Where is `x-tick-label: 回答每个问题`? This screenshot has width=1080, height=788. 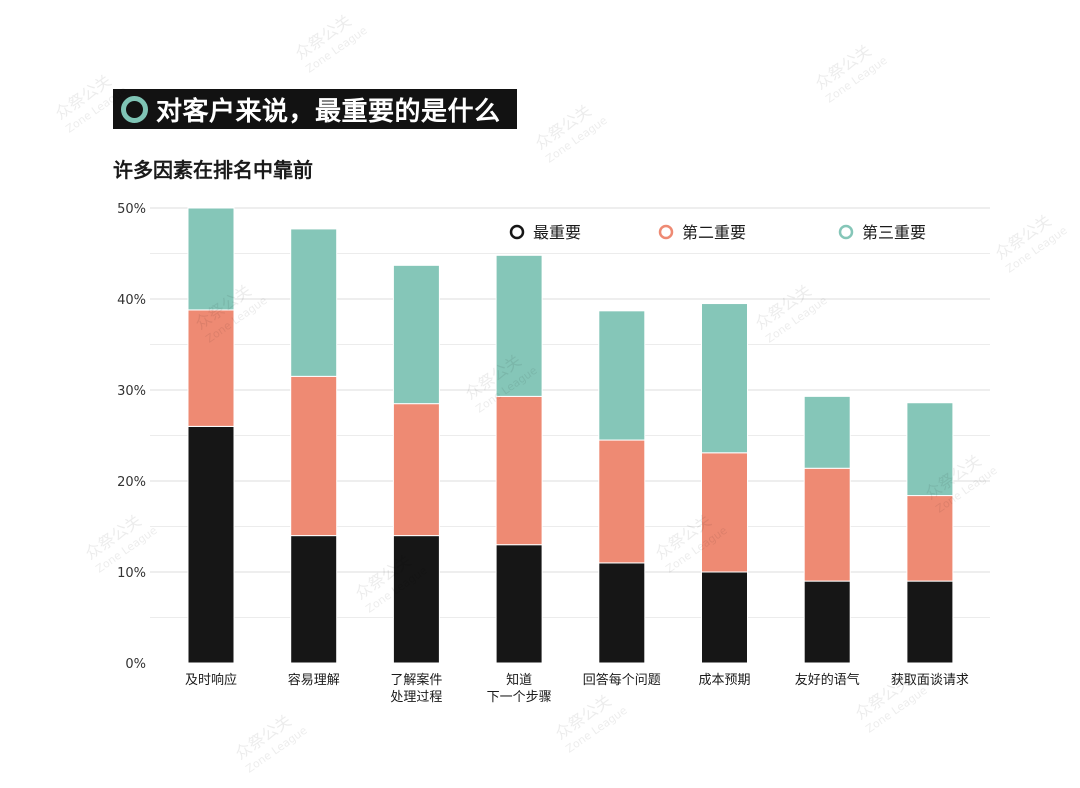
x-tick-label: 回答每个问题 is located at coordinates (622, 680).